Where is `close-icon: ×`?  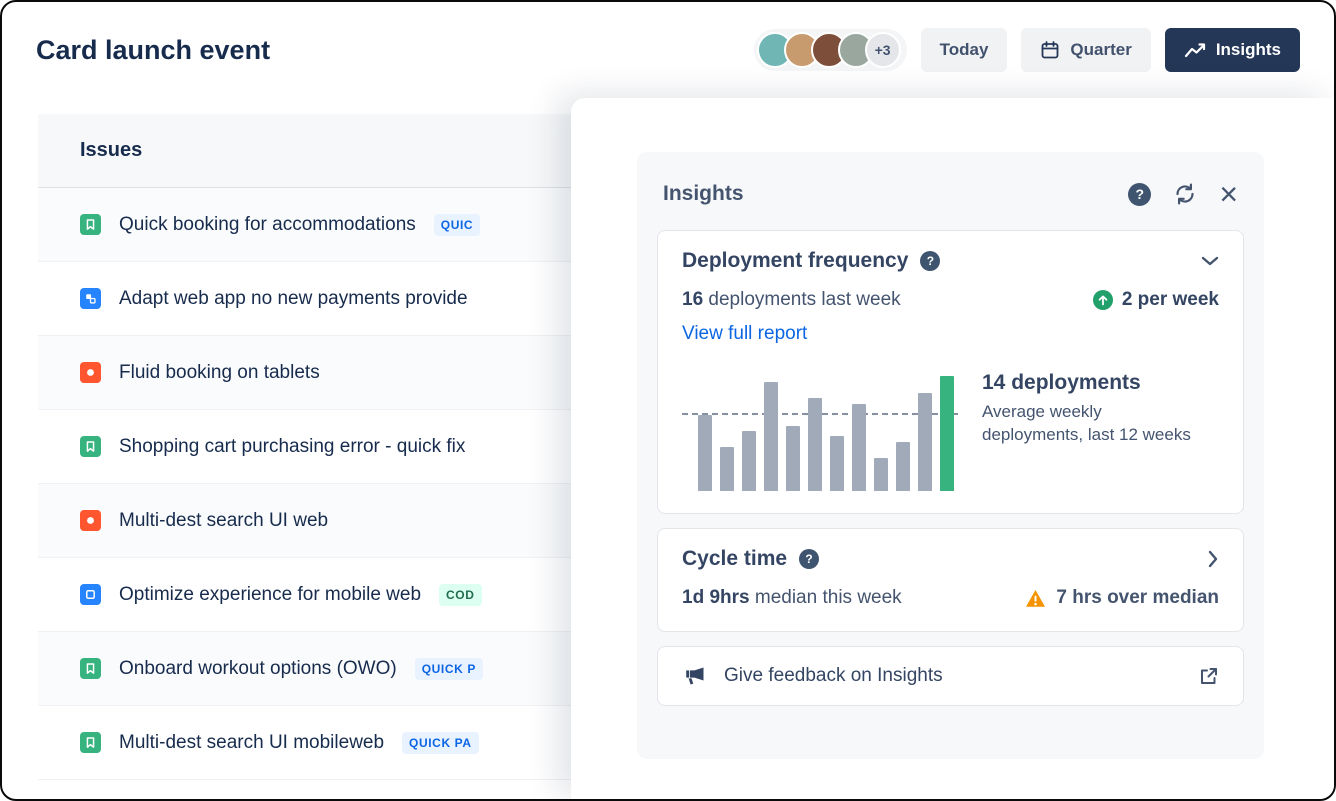
close-icon: × is located at coordinates (1228, 194).